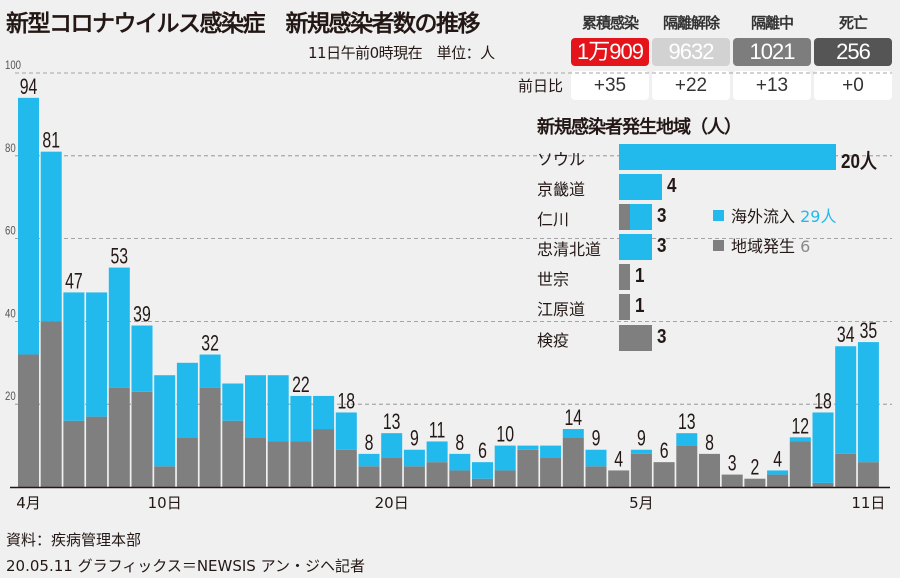  What do you see at coordinates (10, 313) in the screenshot?
I see `y-tick-label: 40` at bounding box center [10, 313].